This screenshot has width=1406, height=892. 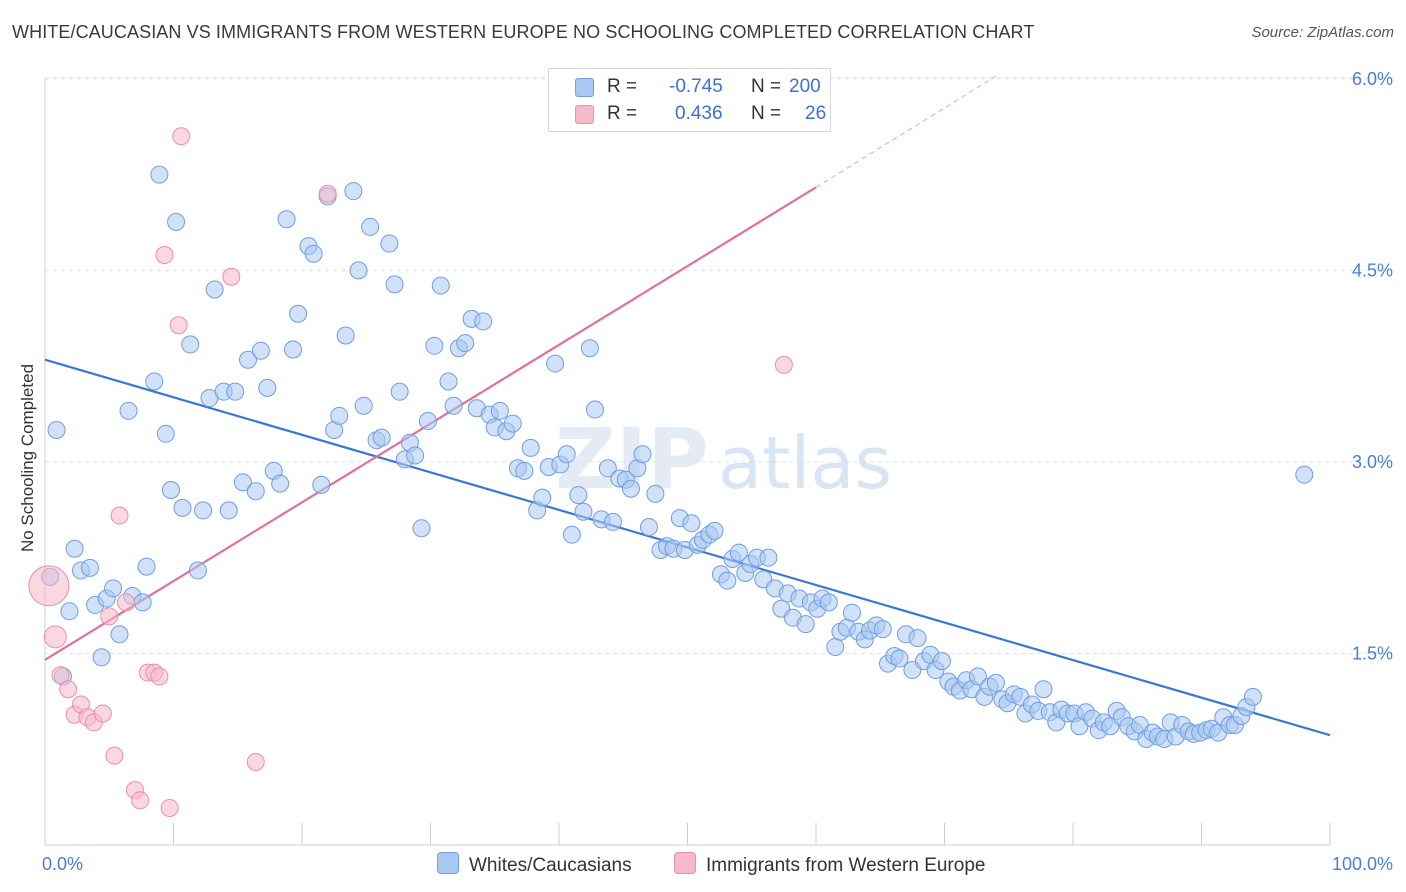 What do you see at coordinates (699, 113) in the screenshot?
I see `legend-r-value: 0.436` at bounding box center [699, 113].